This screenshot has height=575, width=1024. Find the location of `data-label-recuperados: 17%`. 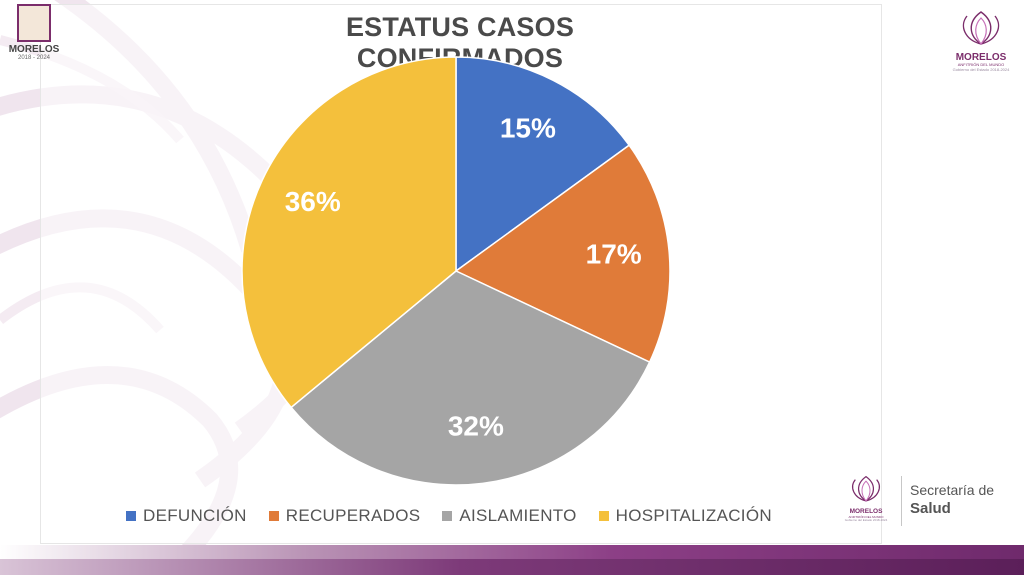

data-label-recuperados: 17% is located at coordinates (614, 253).